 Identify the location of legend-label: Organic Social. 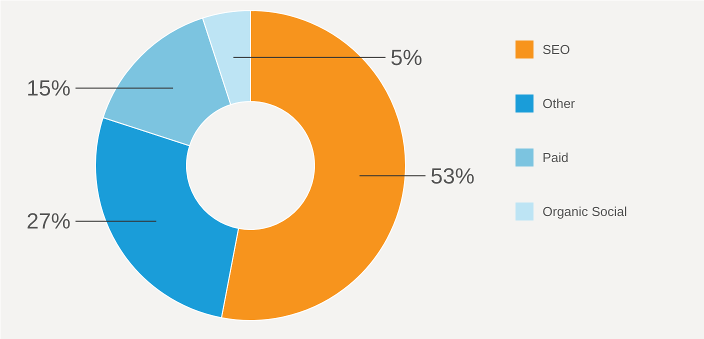
(585, 211).